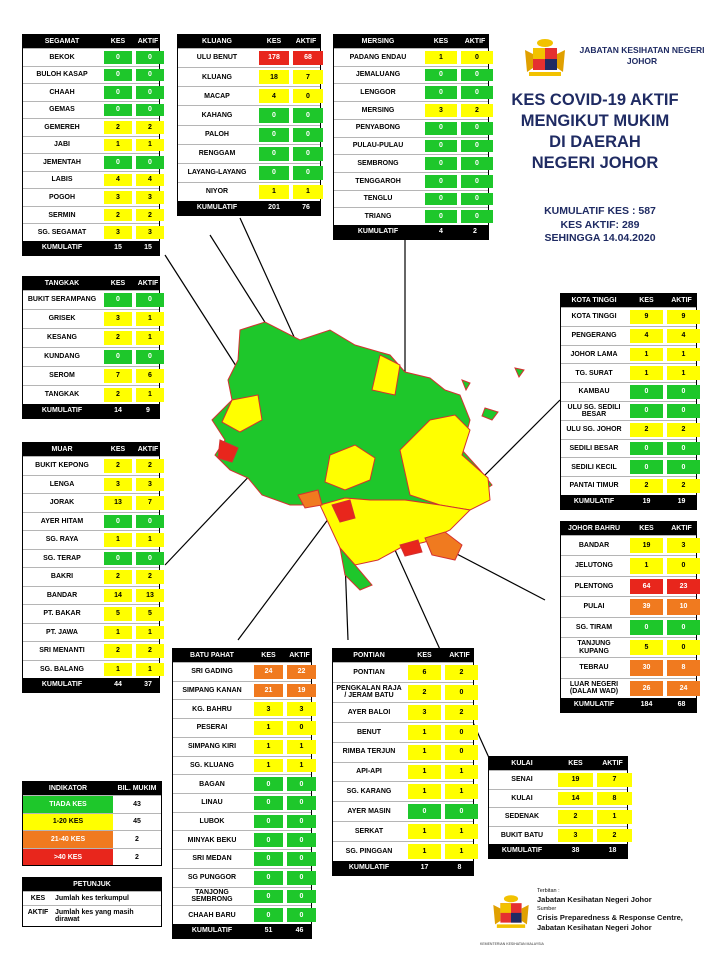 The width and height of the screenshot is (720, 960). What do you see at coordinates (274, 96) in the screenshot?
I see `mukim-cases: 4` at bounding box center [274, 96].